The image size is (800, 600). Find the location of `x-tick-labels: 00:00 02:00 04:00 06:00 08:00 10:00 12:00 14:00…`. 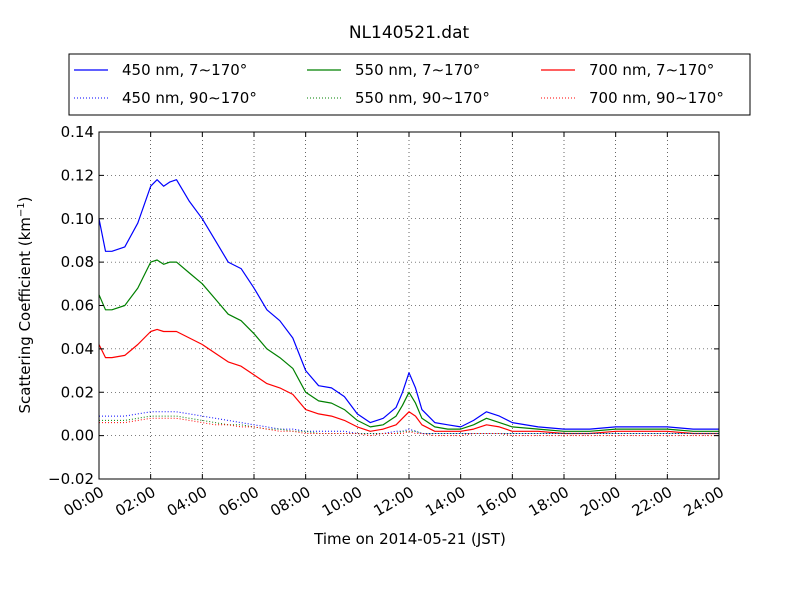

x-tick-labels: 00:00 02:00 04:00 06:00 08:00 10:00 12:00 14:00… is located at coordinates (394, 501).